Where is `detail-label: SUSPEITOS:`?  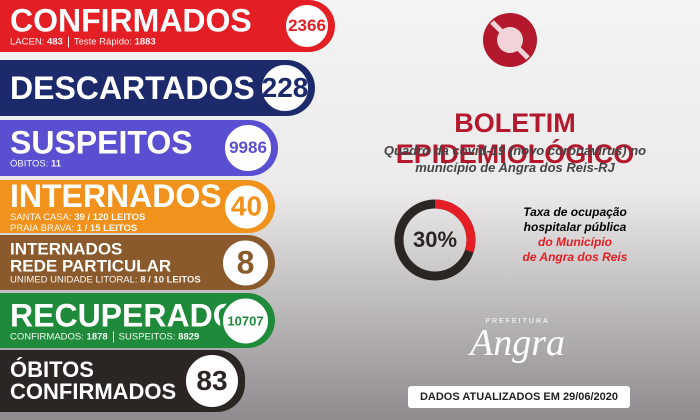 detail-label: SUSPEITOS: is located at coordinates (147, 336).